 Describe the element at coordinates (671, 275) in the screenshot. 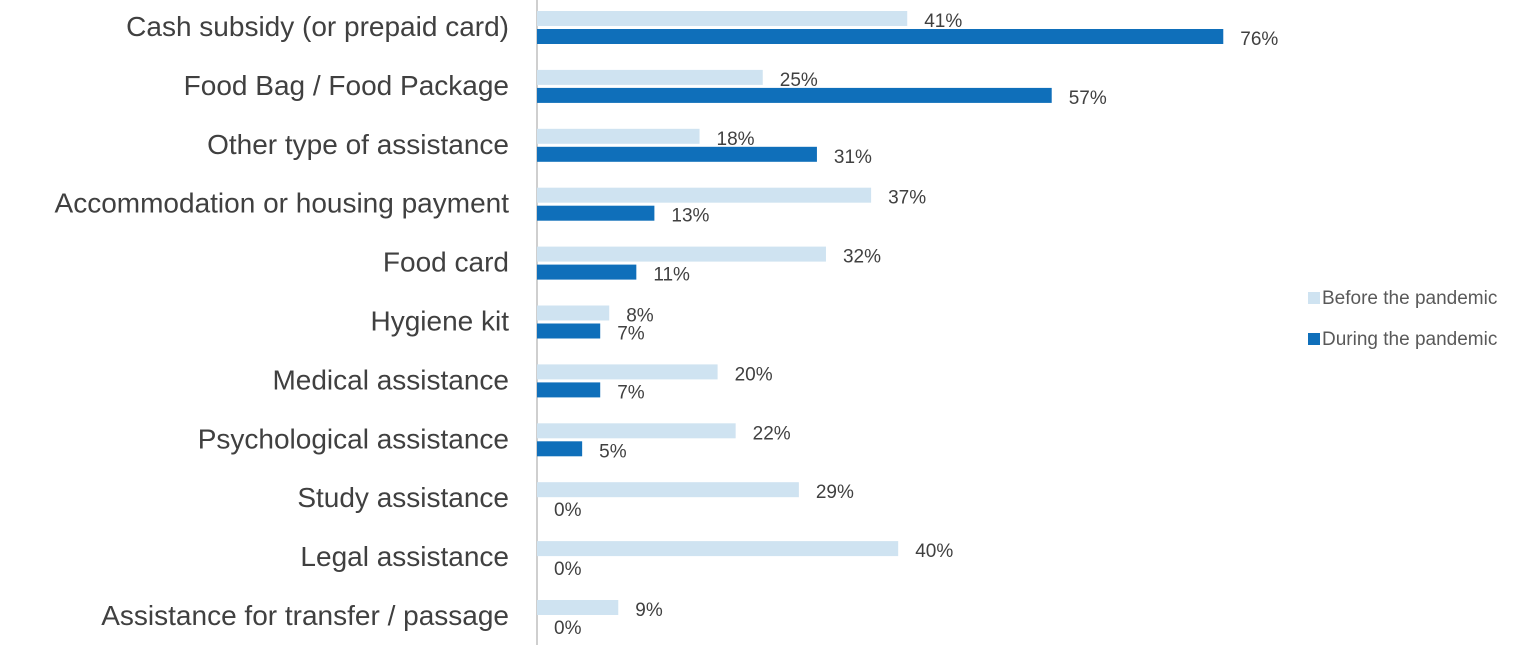

I see `data-label-during-the-pandemic-food-card: 11%` at that location.